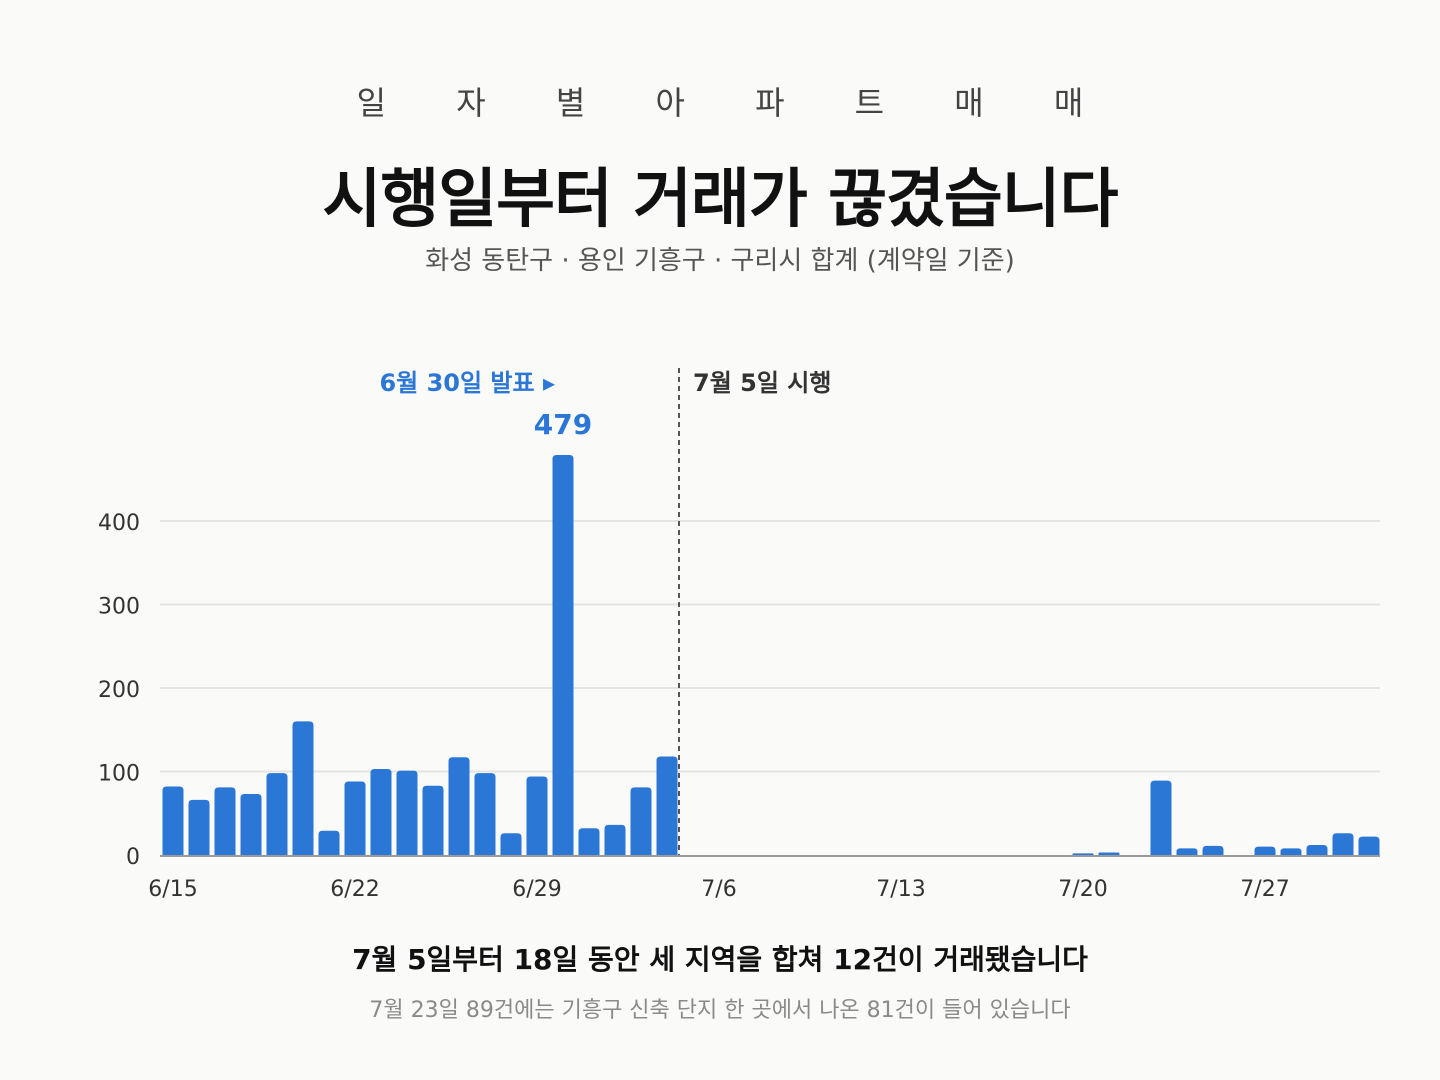 The width and height of the screenshot is (1440, 1080). I want to click on enforcement-annotation: 7월 5일 시행, so click(762, 383).